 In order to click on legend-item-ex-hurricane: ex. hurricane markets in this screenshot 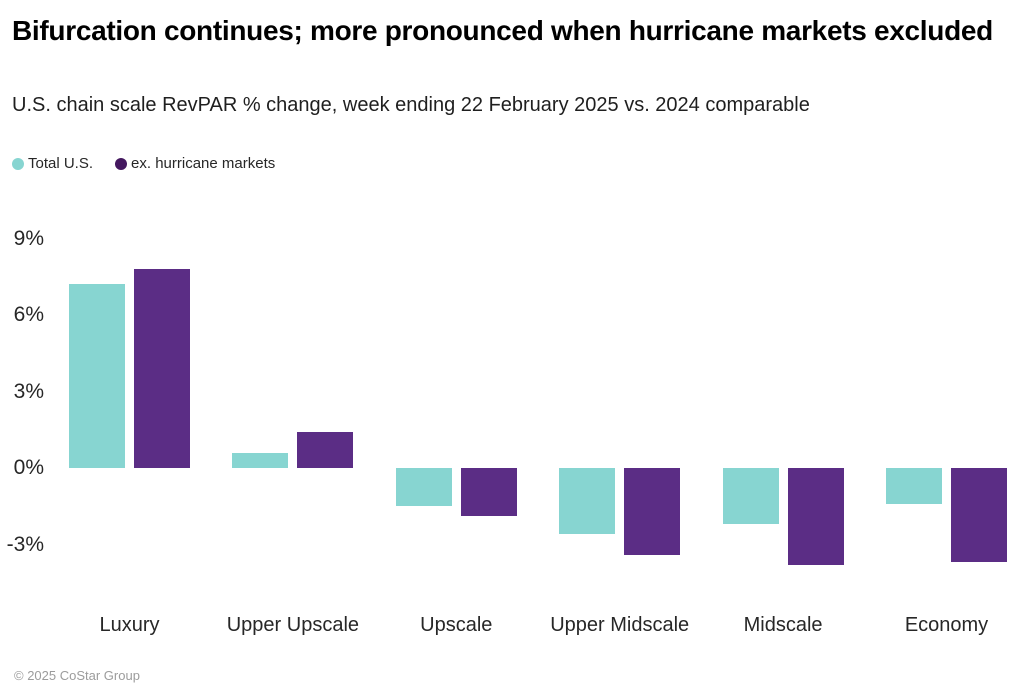, I will do `click(195, 163)`.